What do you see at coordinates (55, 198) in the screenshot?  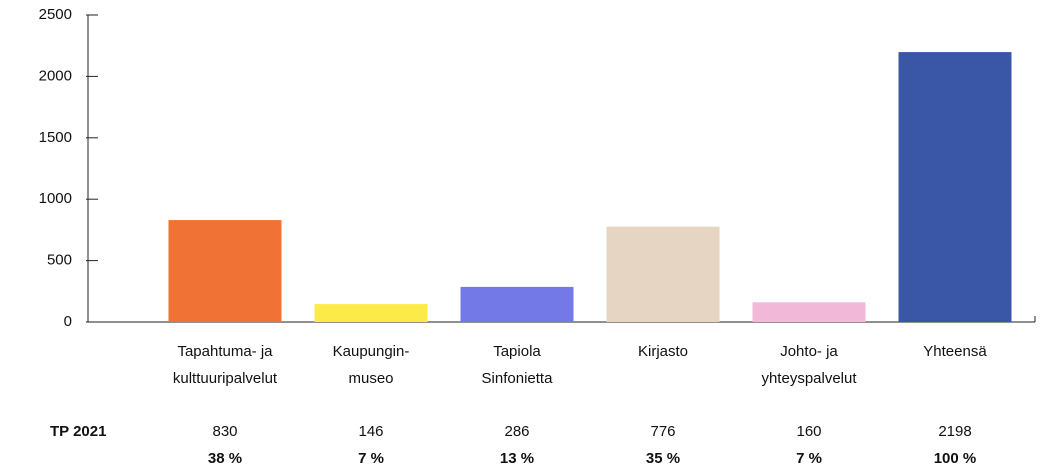 I see `y-tick-label: 1000` at bounding box center [55, 198].